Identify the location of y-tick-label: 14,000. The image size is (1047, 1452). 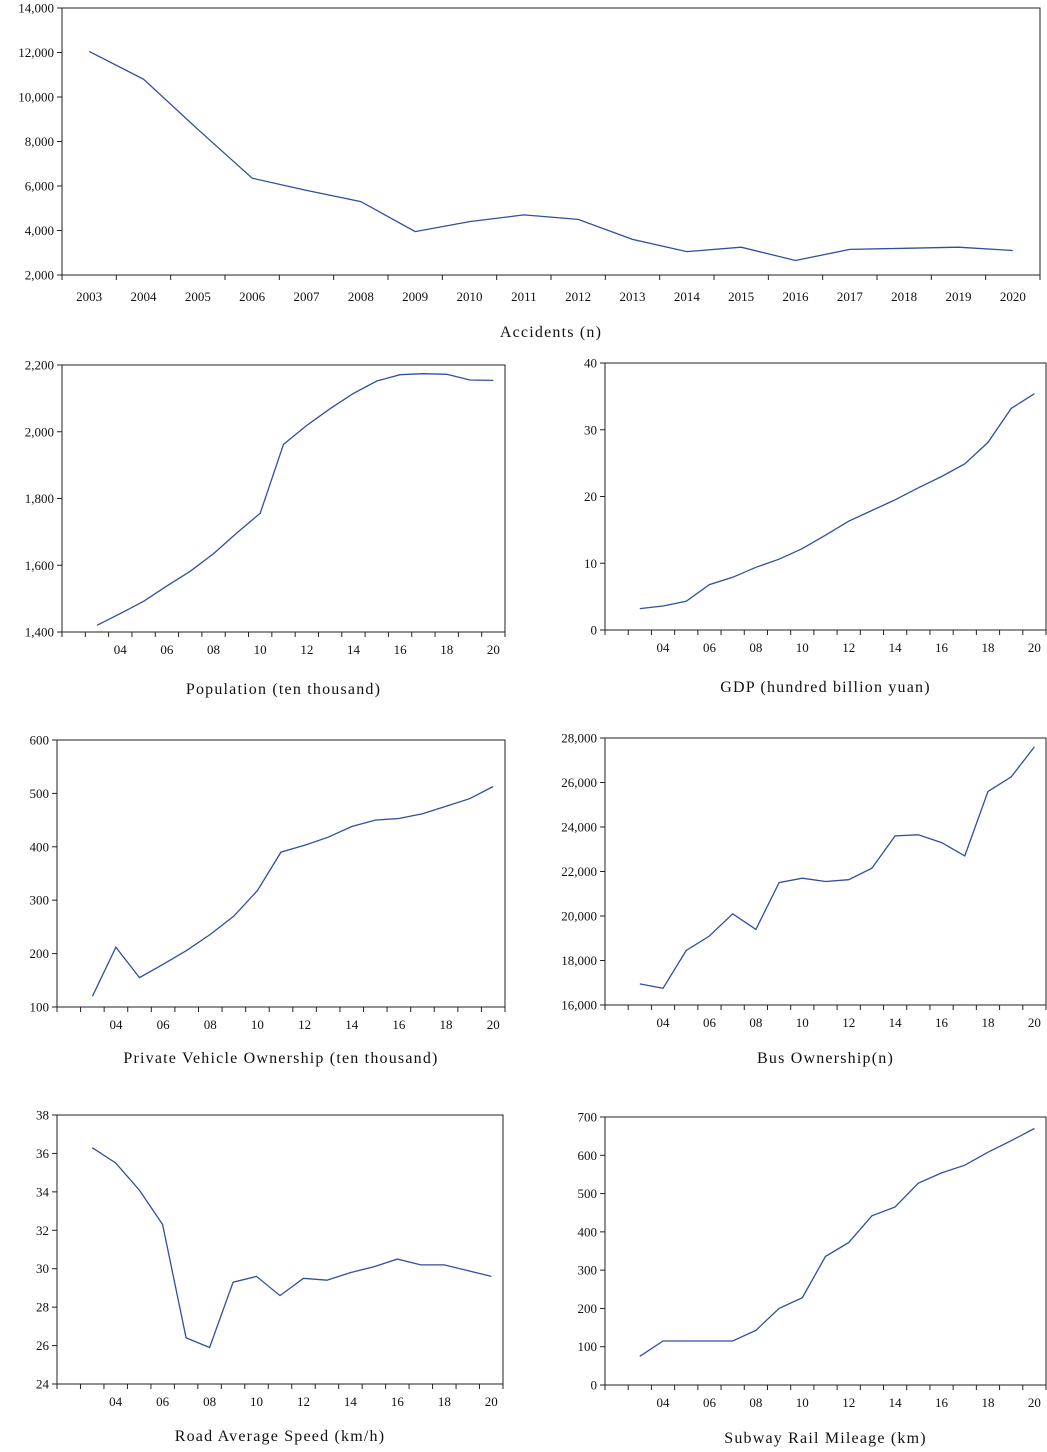
(36, 8).